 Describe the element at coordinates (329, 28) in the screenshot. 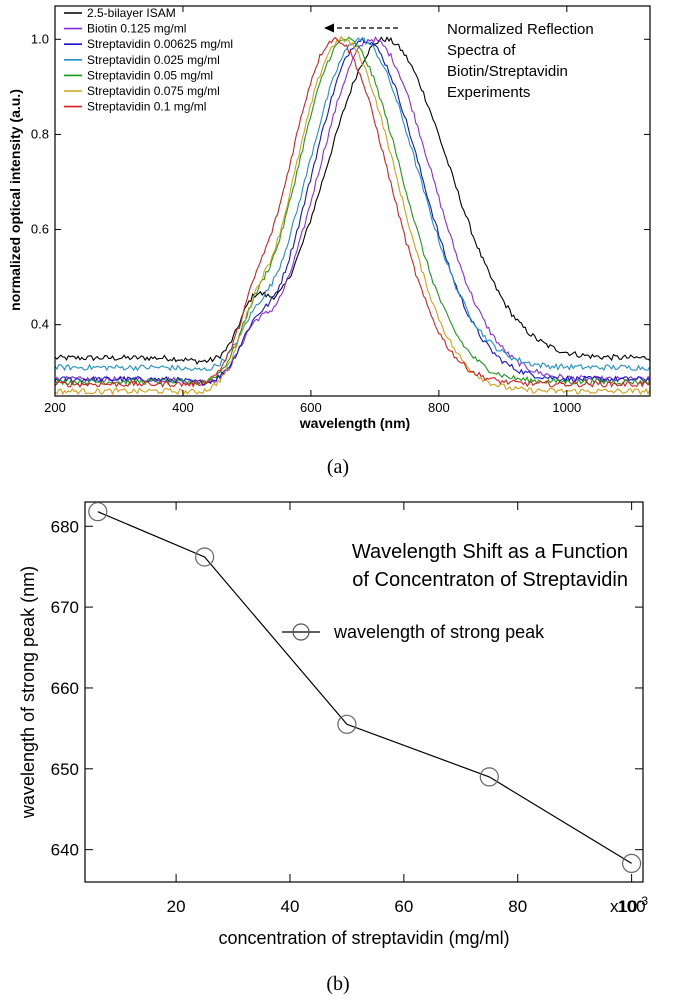

I see `peak-shift-arrow-head` at that location.